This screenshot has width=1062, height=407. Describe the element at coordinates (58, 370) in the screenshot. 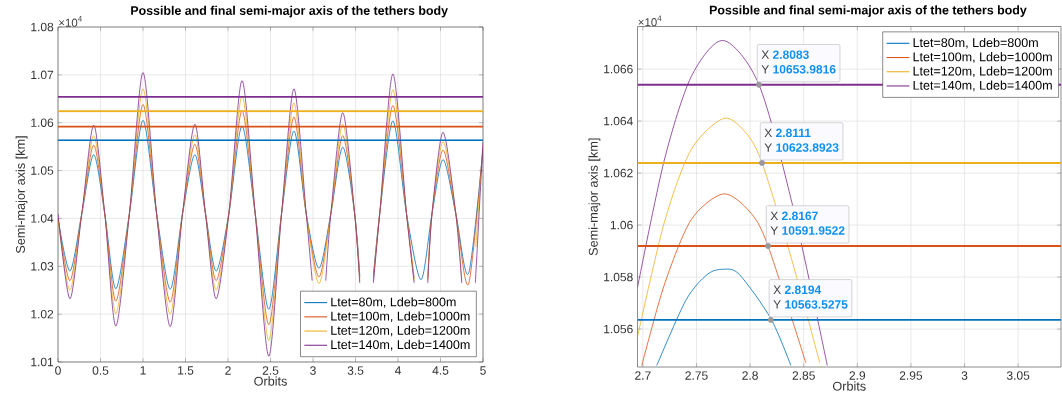

I see `x-tick-label: 0` at that location.